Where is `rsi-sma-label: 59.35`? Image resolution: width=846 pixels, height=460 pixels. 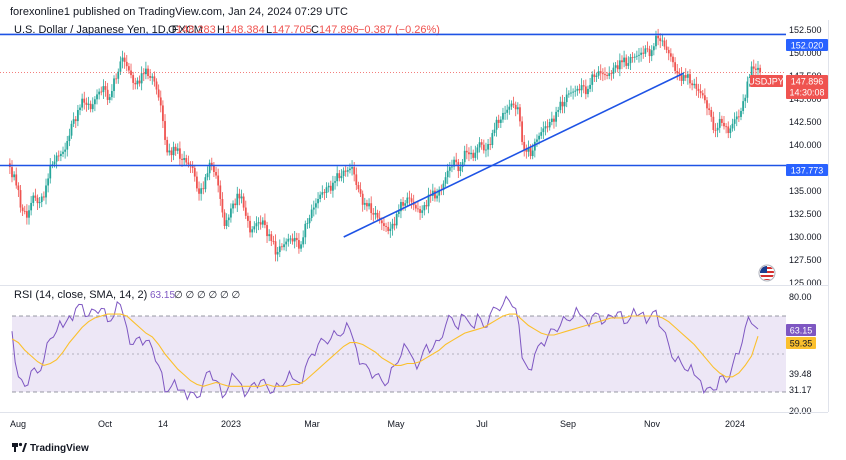 rsi-sma-label: 59.35 is located at coordinates (801, 344).